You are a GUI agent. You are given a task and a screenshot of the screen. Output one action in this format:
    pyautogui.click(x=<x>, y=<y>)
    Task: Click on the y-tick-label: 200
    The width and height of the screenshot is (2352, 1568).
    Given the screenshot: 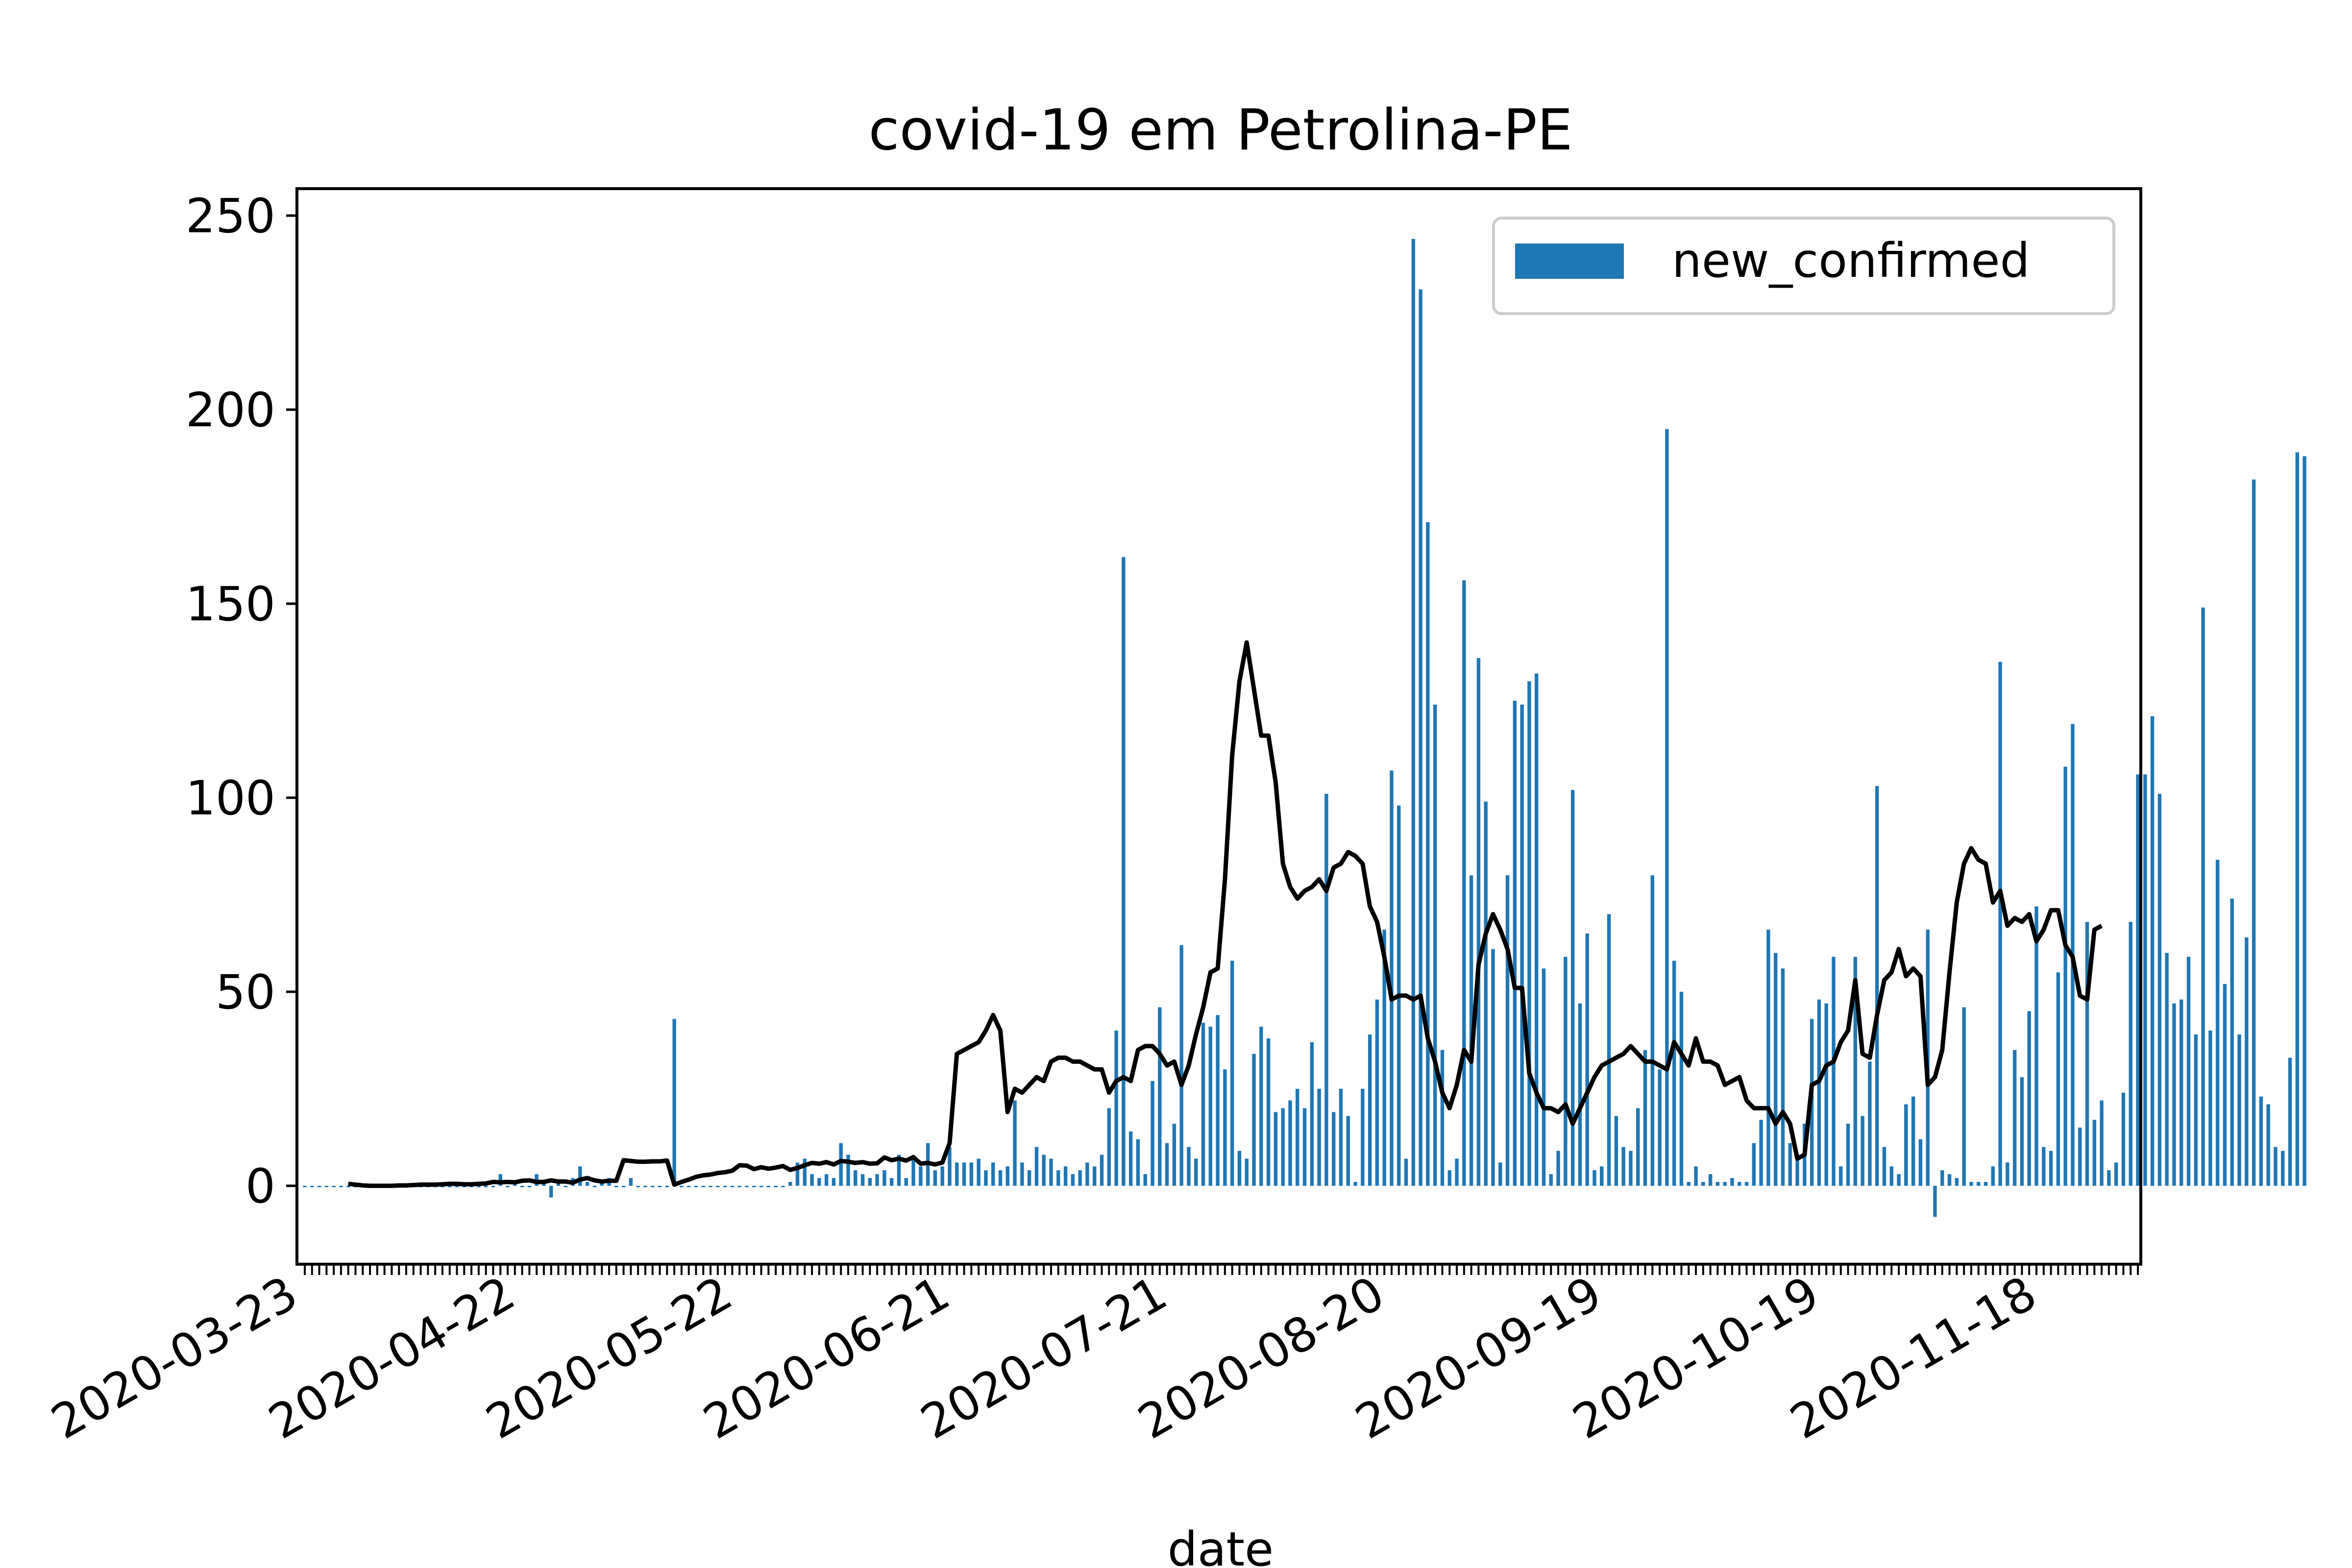 What is the action you would take?
    pyautogui.click(x=230, y=410)
    